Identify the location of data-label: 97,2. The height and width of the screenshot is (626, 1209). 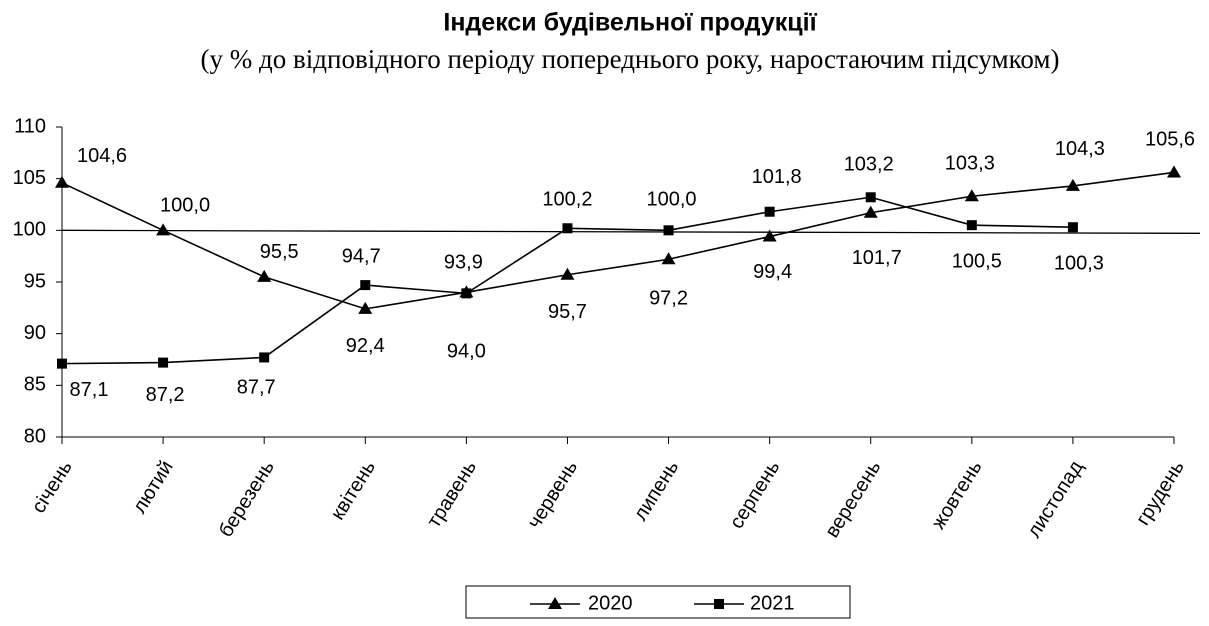
(668, 299).